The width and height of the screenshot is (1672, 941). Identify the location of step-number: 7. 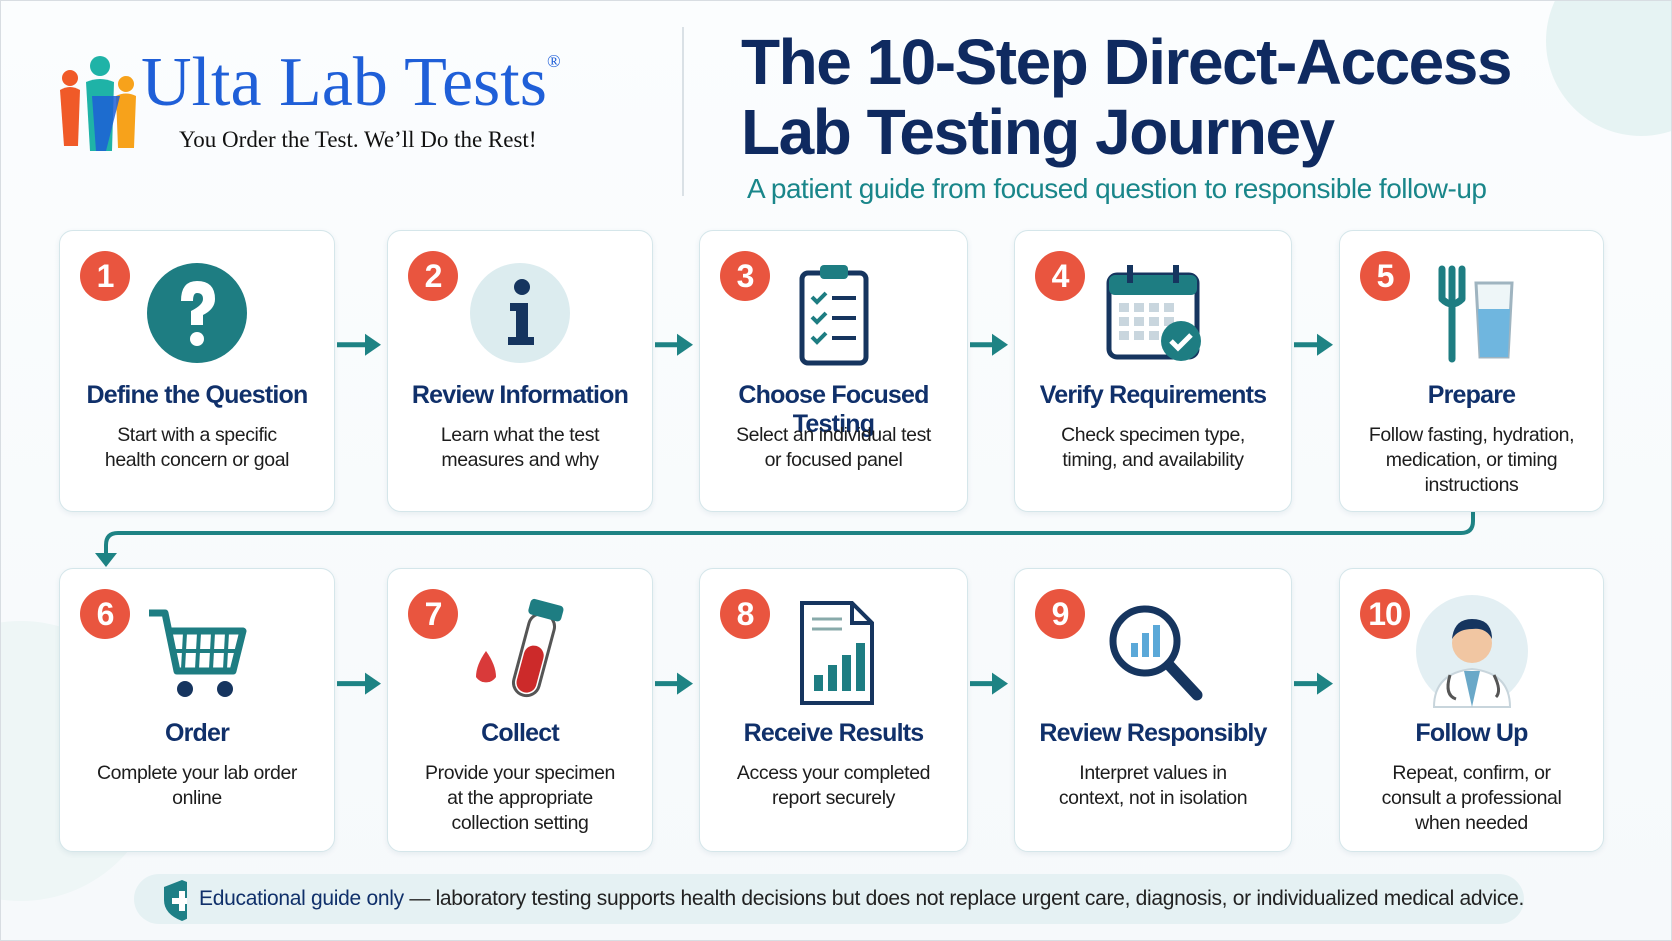
(433, 614).